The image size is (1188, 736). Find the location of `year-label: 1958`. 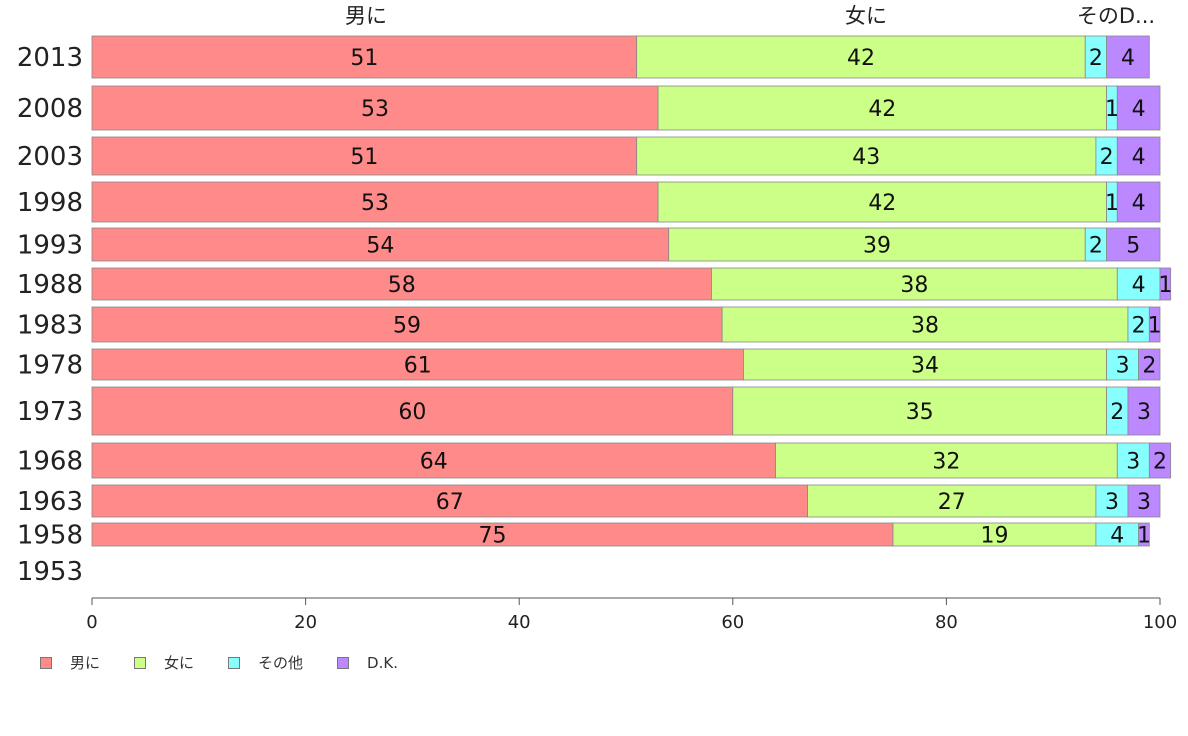

year-label: 1958 is located at coordinates (50, 536).